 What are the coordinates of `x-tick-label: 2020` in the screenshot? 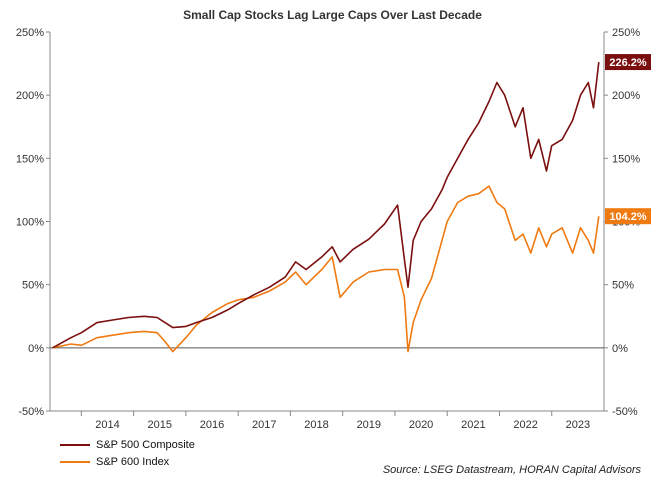 It's located at (421, 425).